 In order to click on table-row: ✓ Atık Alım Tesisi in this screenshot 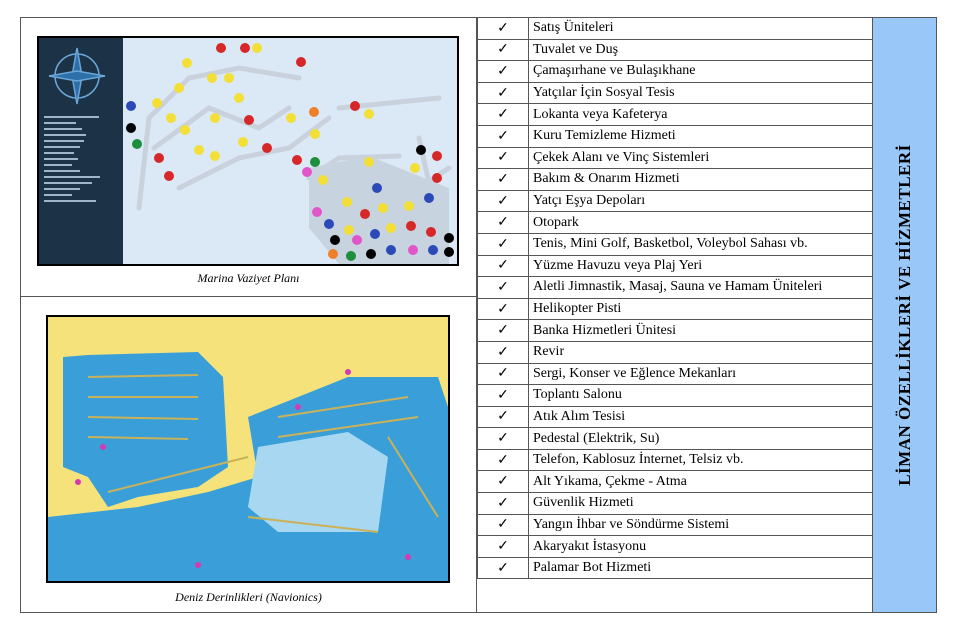, I will do `click(675, 417)`.